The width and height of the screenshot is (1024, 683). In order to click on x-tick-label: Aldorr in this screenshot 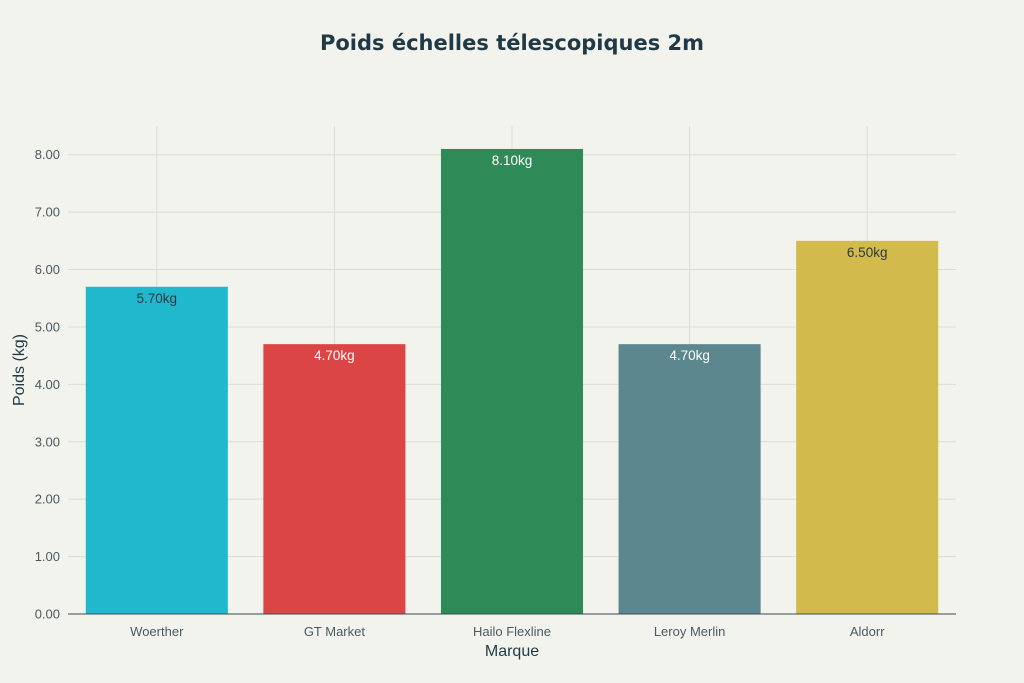, I will do `click(867, 631)`.